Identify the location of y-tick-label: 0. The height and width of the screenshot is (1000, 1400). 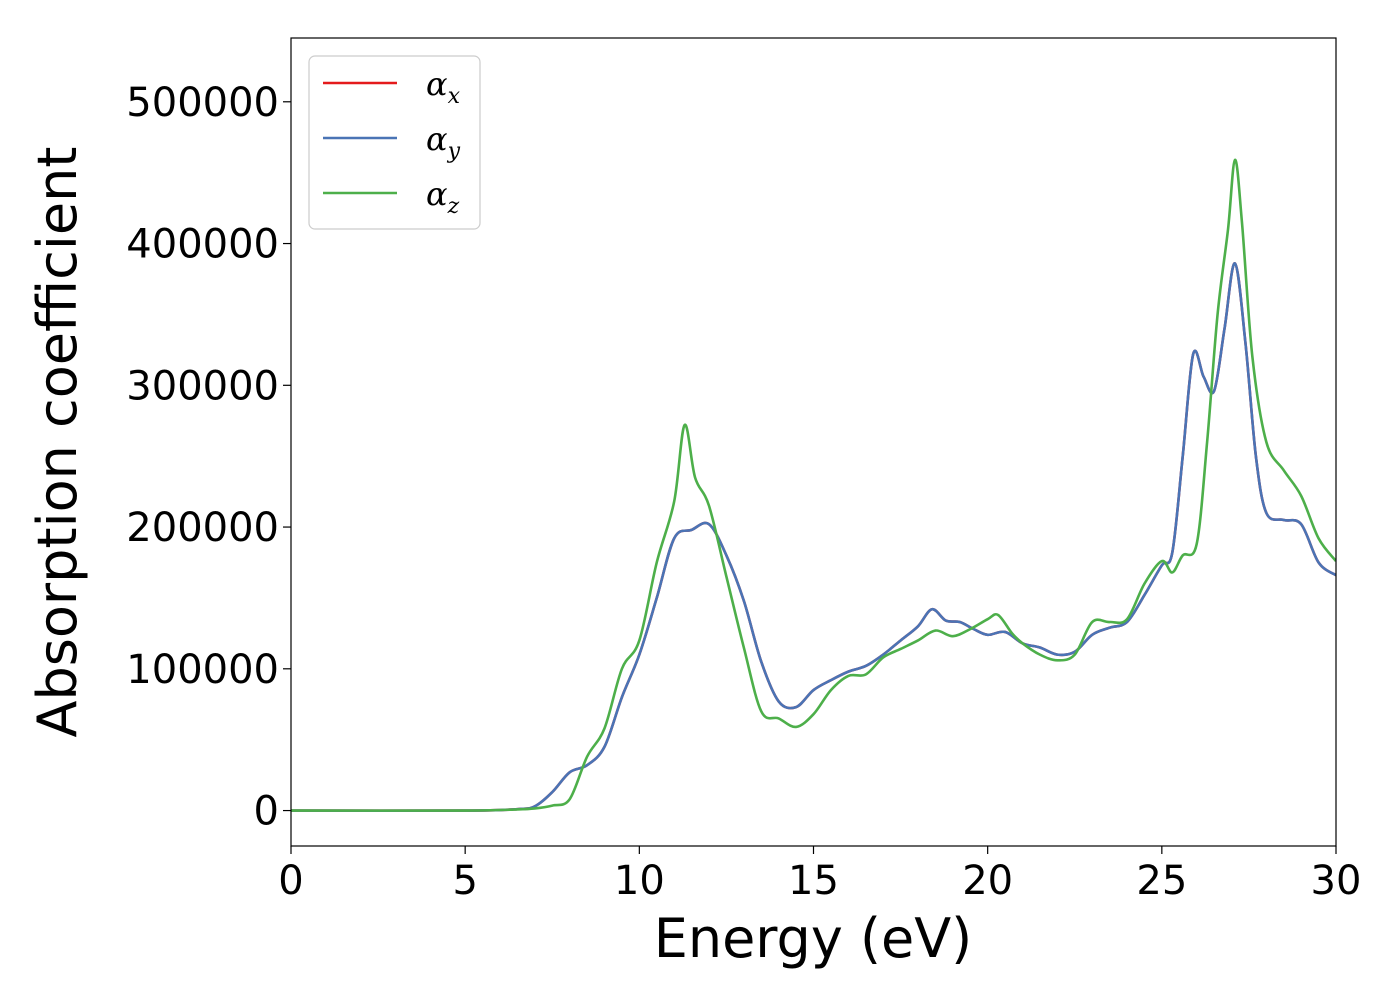
(266, 812).